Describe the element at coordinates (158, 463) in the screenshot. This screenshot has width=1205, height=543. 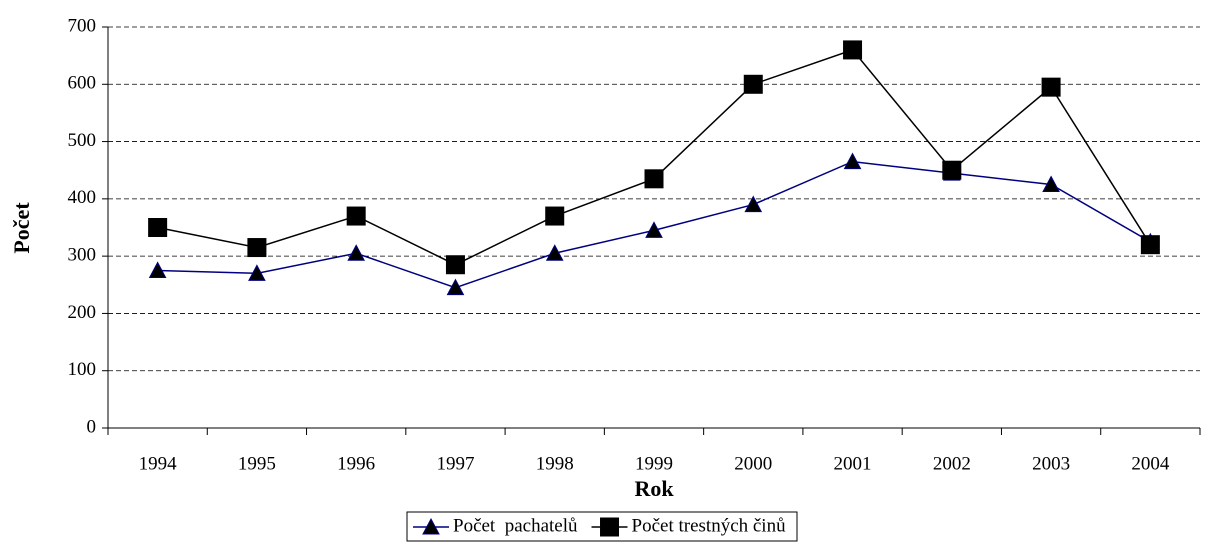
I see `x-tick-label: 1994` at that location.